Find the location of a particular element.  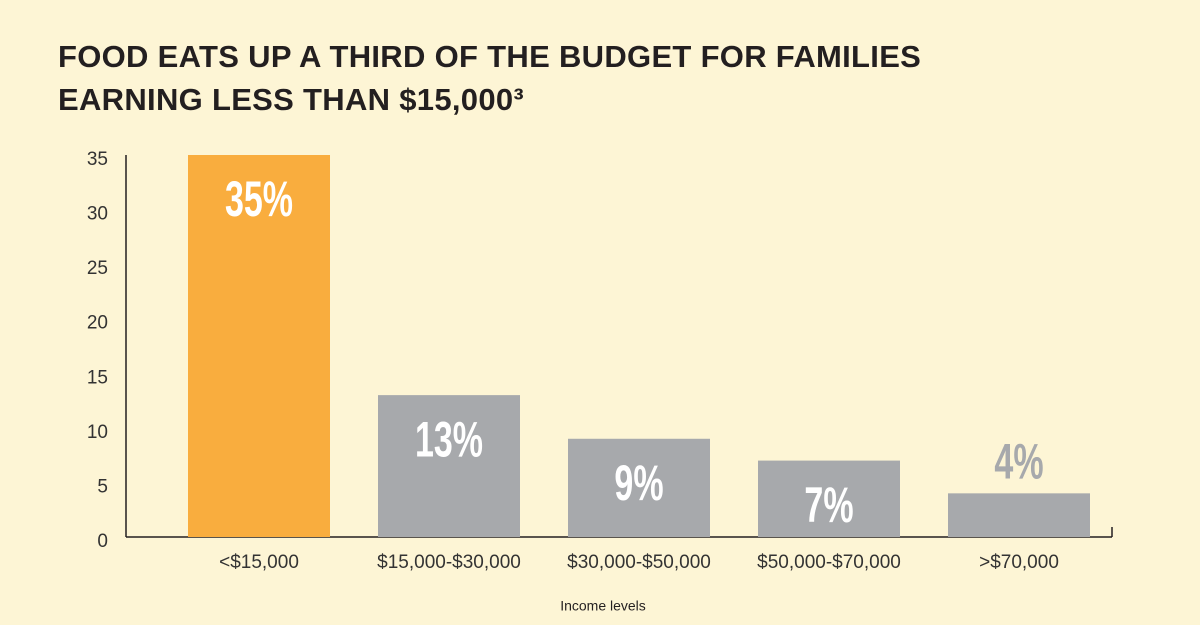

y-tick-label: 25 is located at coordinates (97, 268).